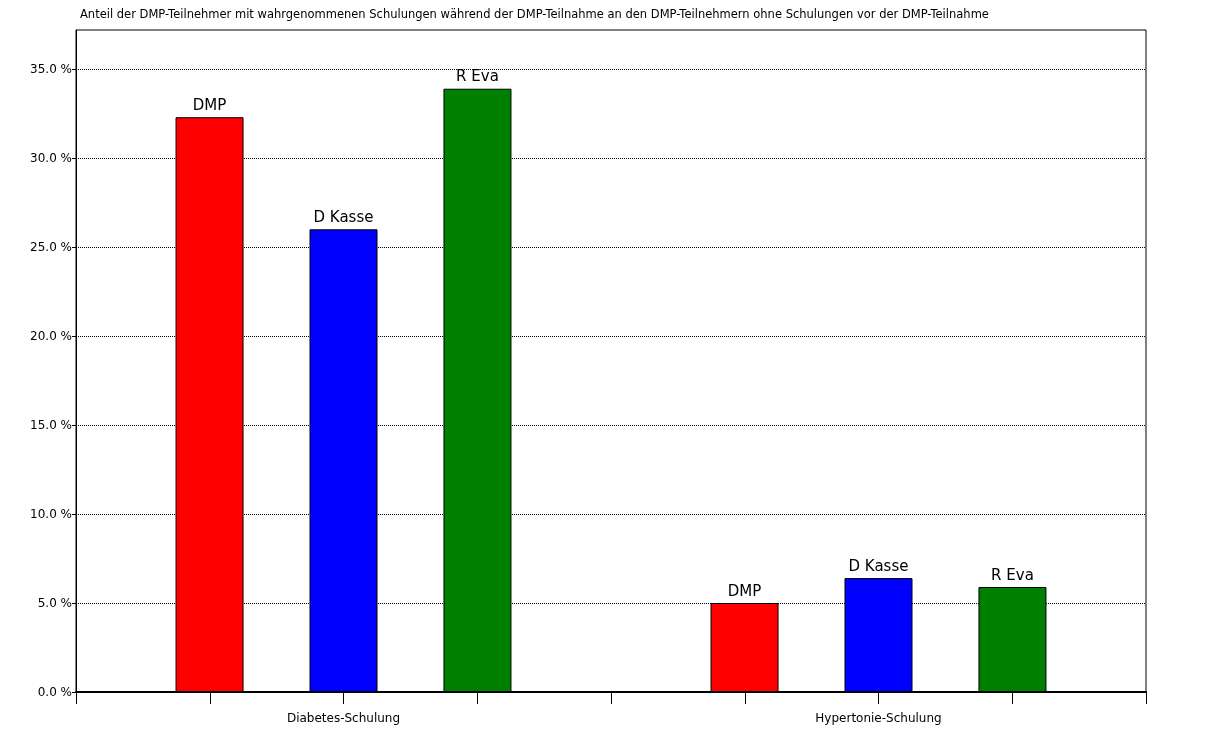  I want to click on series-label: D Kasse, so click(343, 216).